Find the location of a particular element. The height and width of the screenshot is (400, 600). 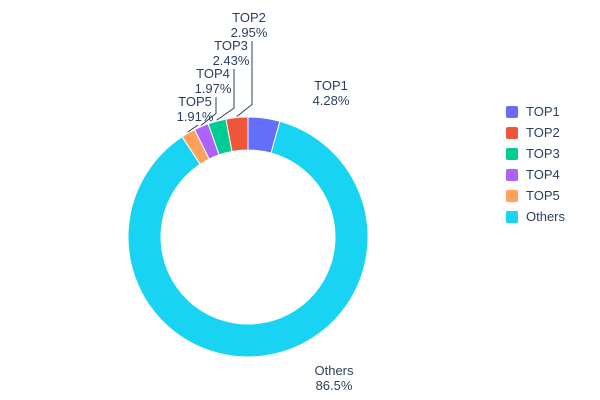

legend-swatch-others is located at coordinates (512, 216).